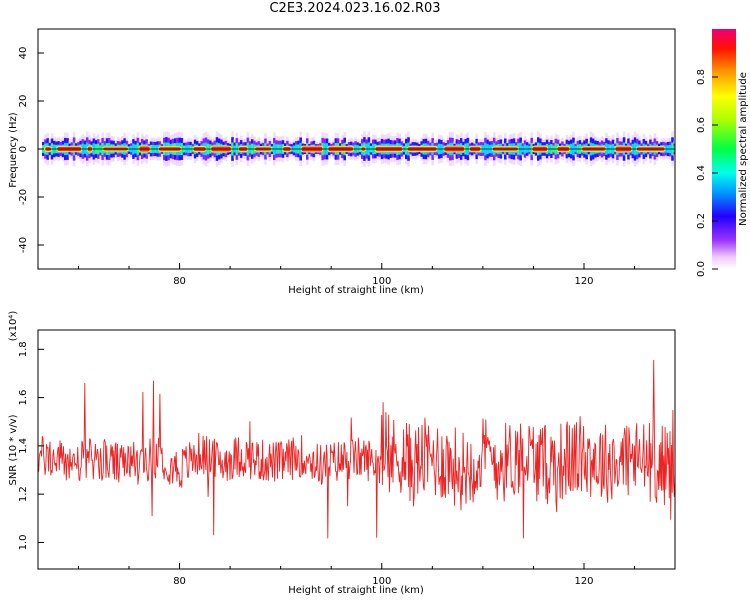  What do you see at coordinates (23, 53) in the screenshot?
I see `spectrogram-ytick-label: 40` at bounding box center [23, 53].